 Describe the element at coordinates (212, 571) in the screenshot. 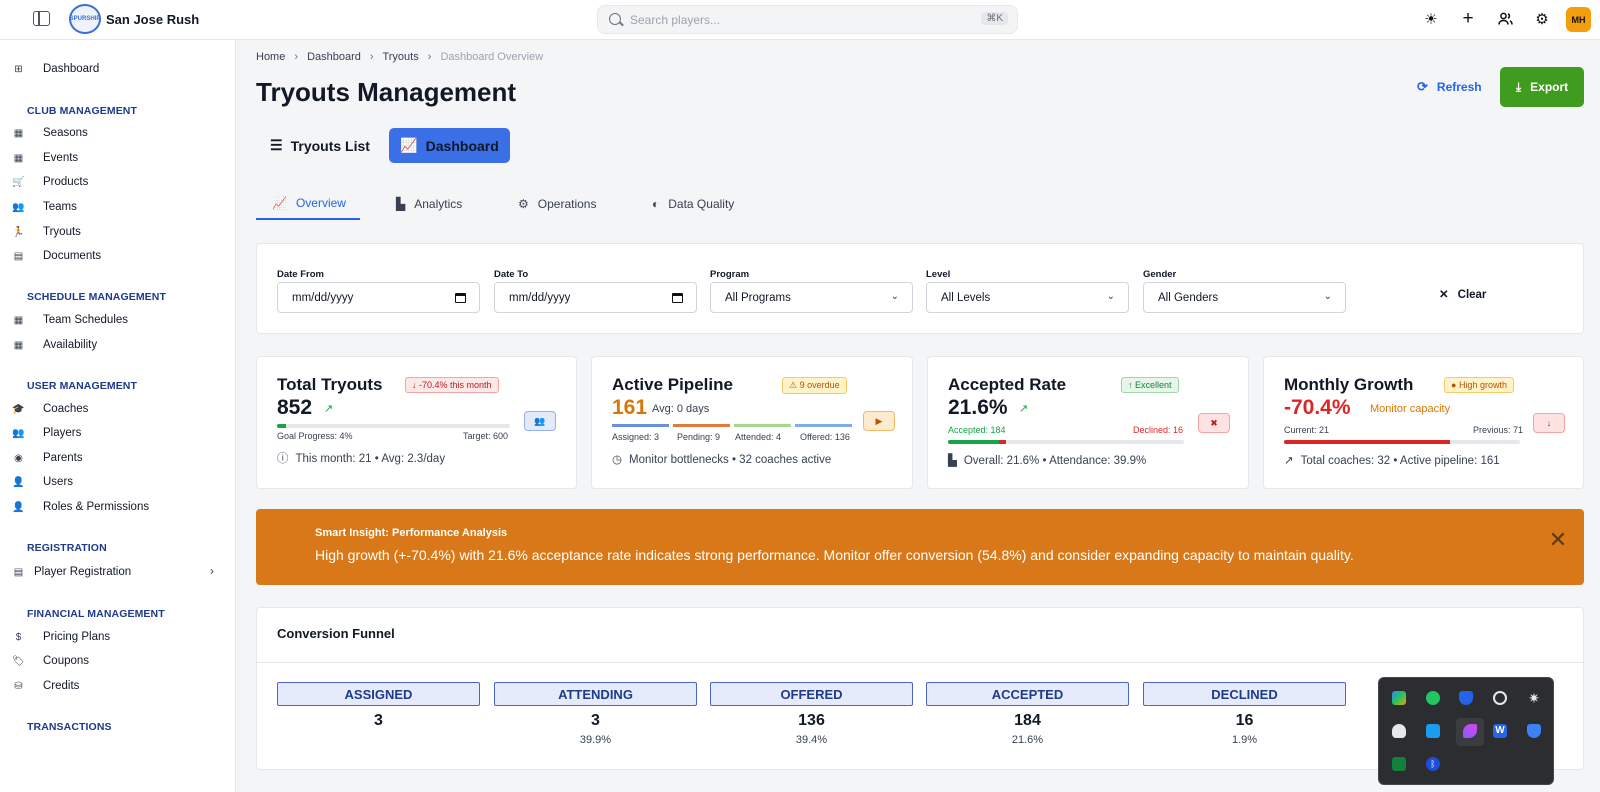

I see `chevron-right-icon: ›` at that location.